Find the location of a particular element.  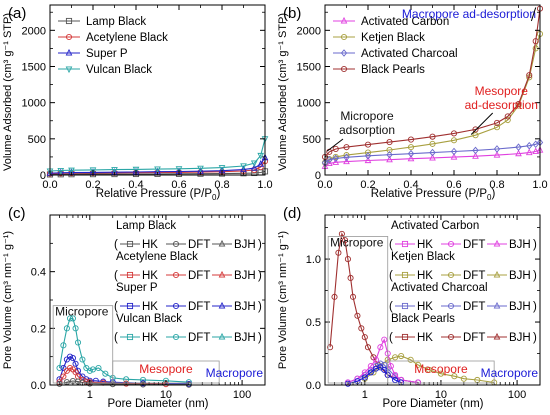

data-point-d-activated-charcoal is located at coordinates (380, 363).